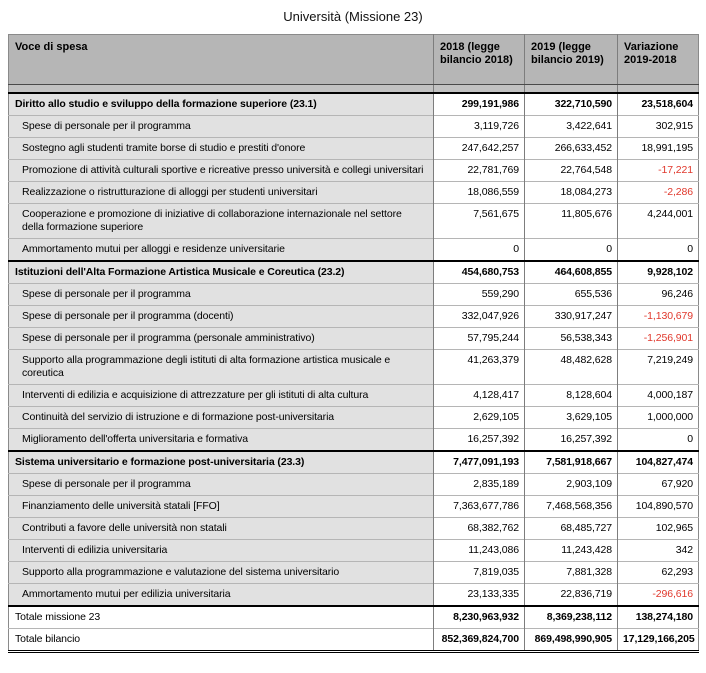  Describe the element at coordinates (221, 616) in the screenshot. I see `row-label: Totale missione 23` at that location.